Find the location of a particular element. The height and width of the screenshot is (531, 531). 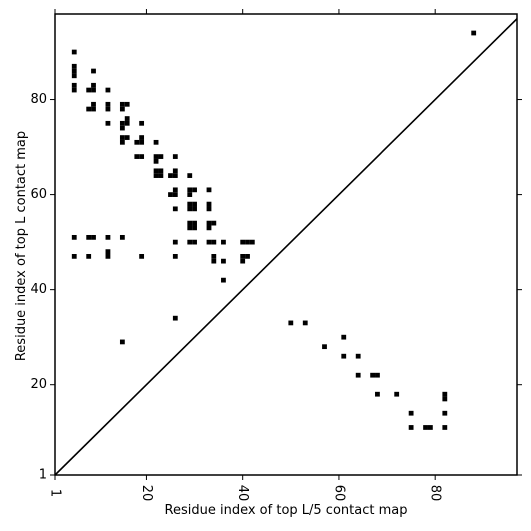

y-tick-label: 60 is located at coordinates (38, 194).